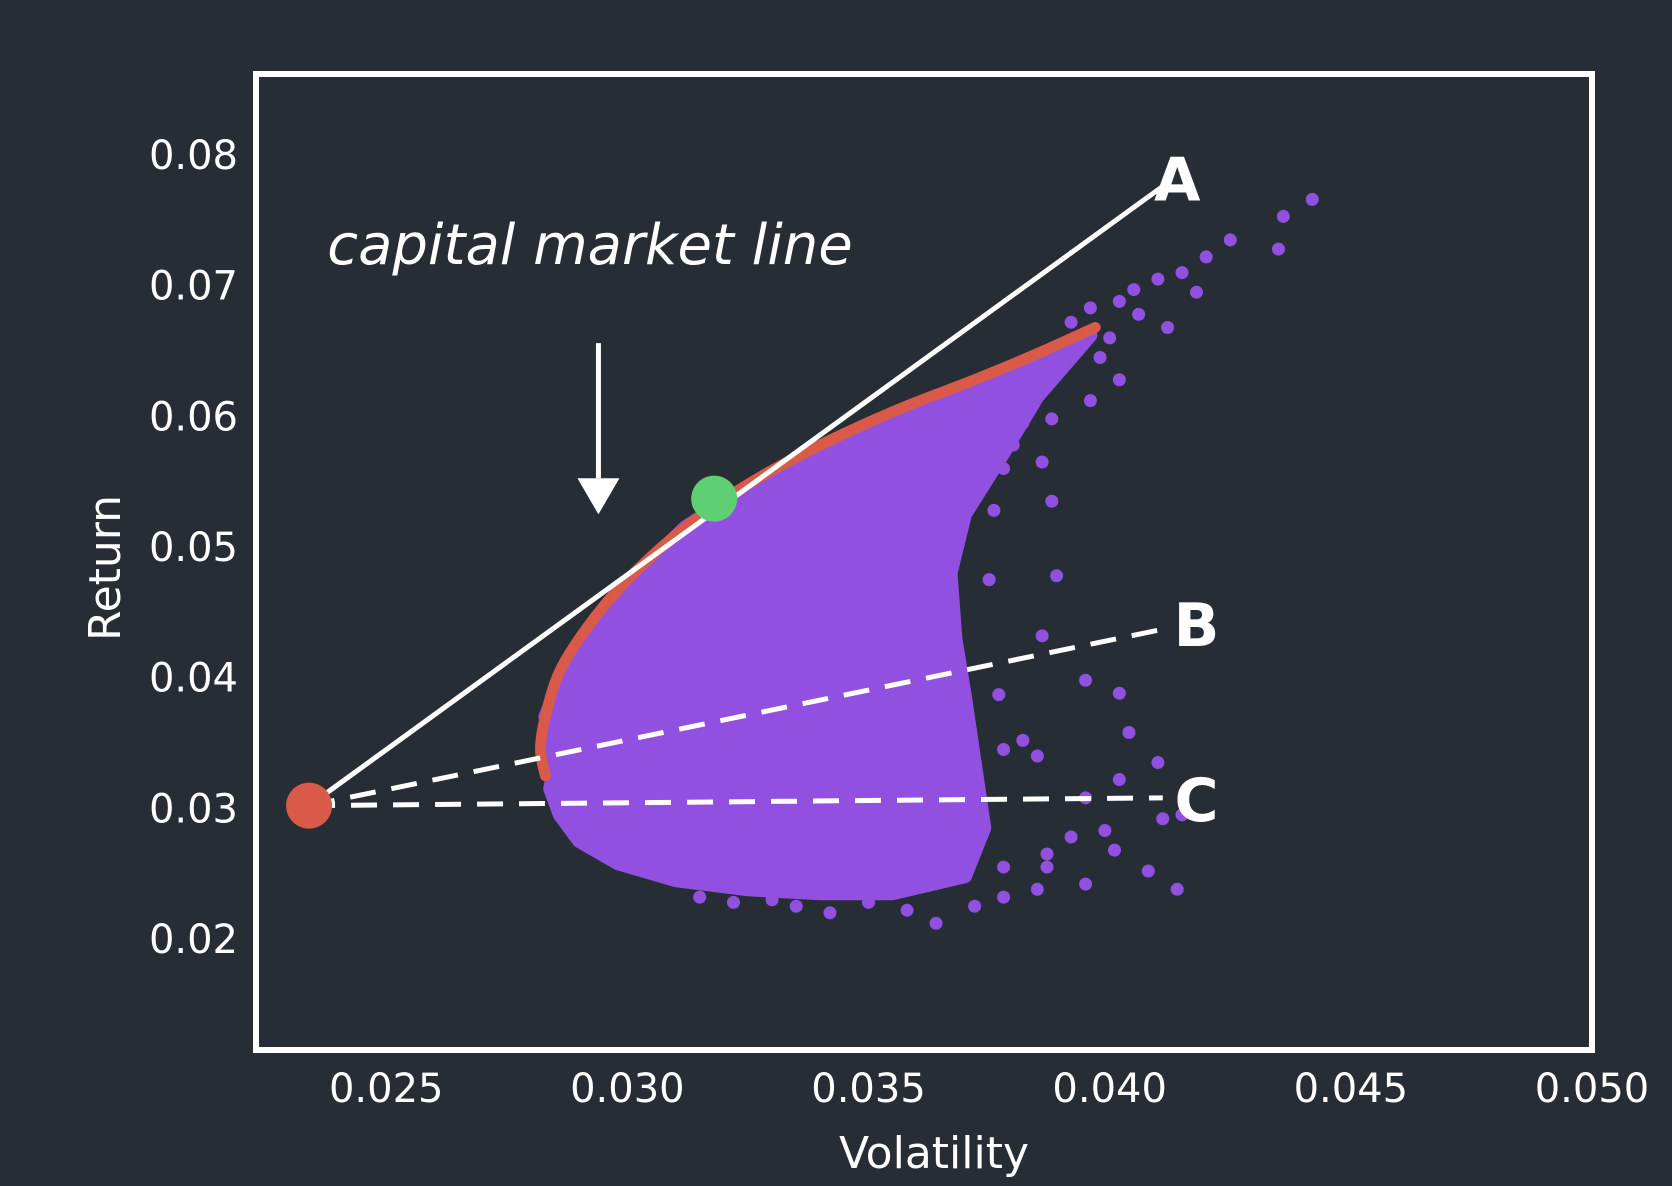 The height and width of the screenshot is (1186, 1672). Describe the element at coordinates (386, 1089) in the screenshot. I see `x-tick-label: 0.025` at that location.